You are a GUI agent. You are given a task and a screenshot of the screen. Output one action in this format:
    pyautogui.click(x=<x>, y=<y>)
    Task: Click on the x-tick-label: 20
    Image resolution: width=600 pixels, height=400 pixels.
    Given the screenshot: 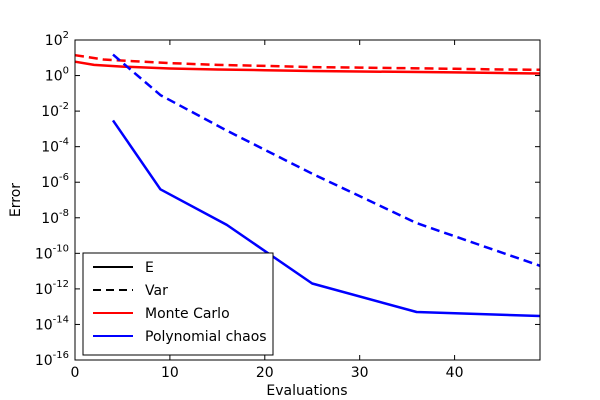 What is the action you would take?
    pyautogui.click(x=265, y=373)
    